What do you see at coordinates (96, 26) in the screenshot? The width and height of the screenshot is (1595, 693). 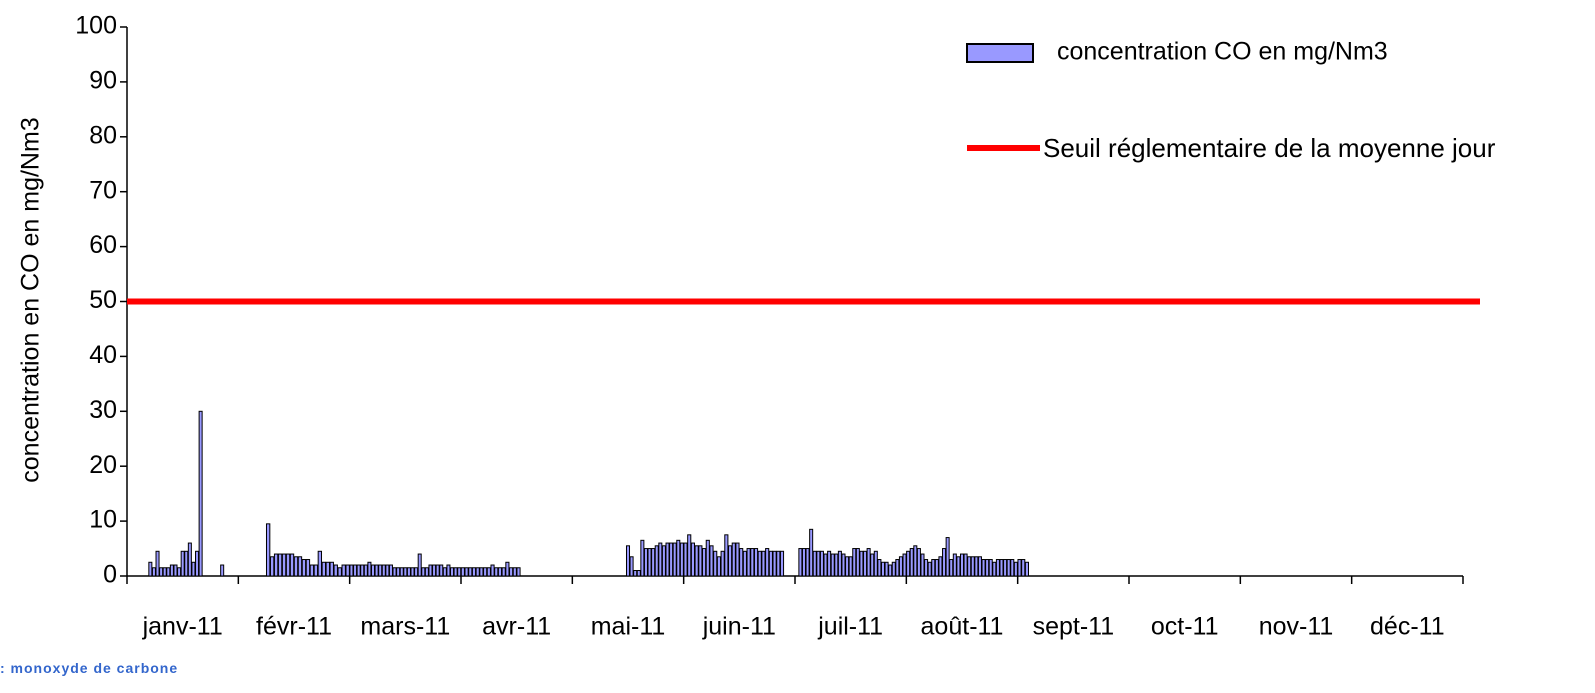 I see `y-tick-label: 100` at bounding box center [96, 26].